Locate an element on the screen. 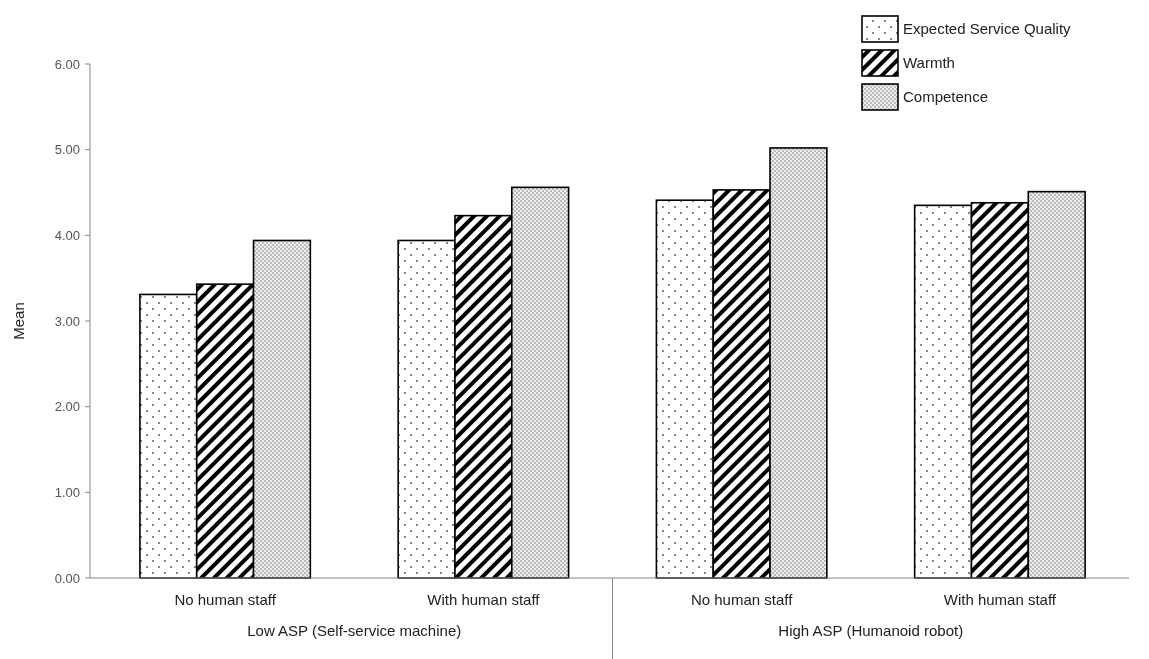 The height and width of the screenshot is (659, 1149). y-tick-label: 1.00 is located at coordinates (67, 492).